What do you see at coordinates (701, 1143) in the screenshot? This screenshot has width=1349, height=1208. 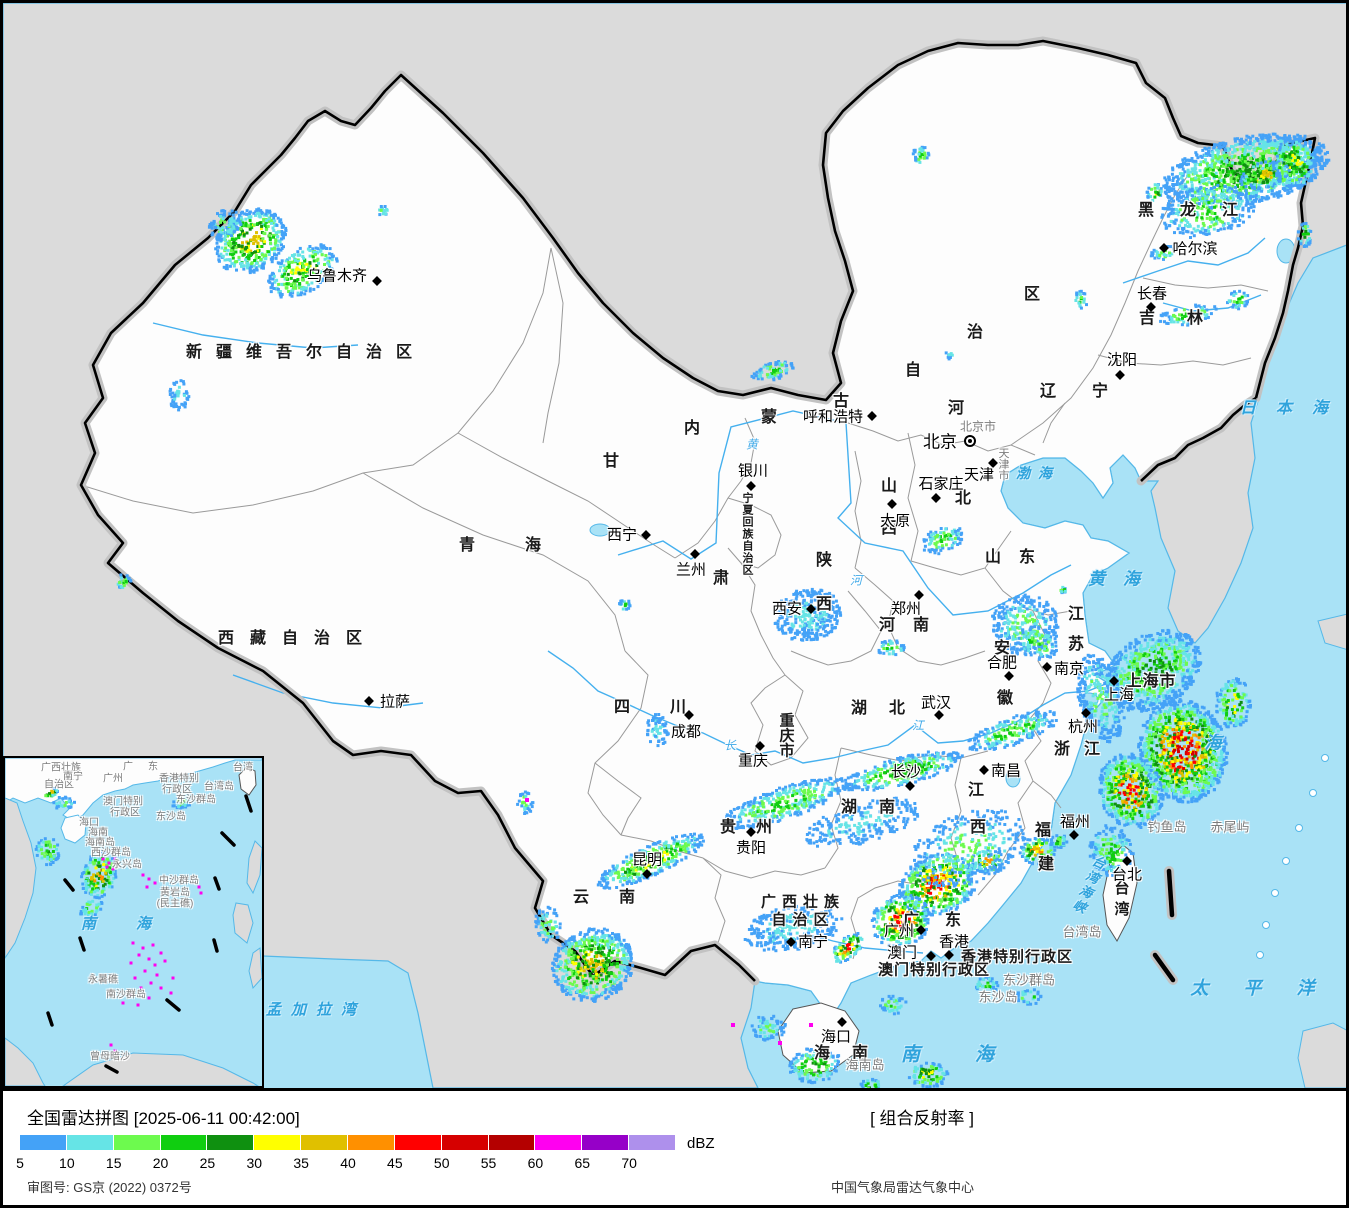 I see `dbz-unit-label: dBZ` at bounding box center [701, 1143].